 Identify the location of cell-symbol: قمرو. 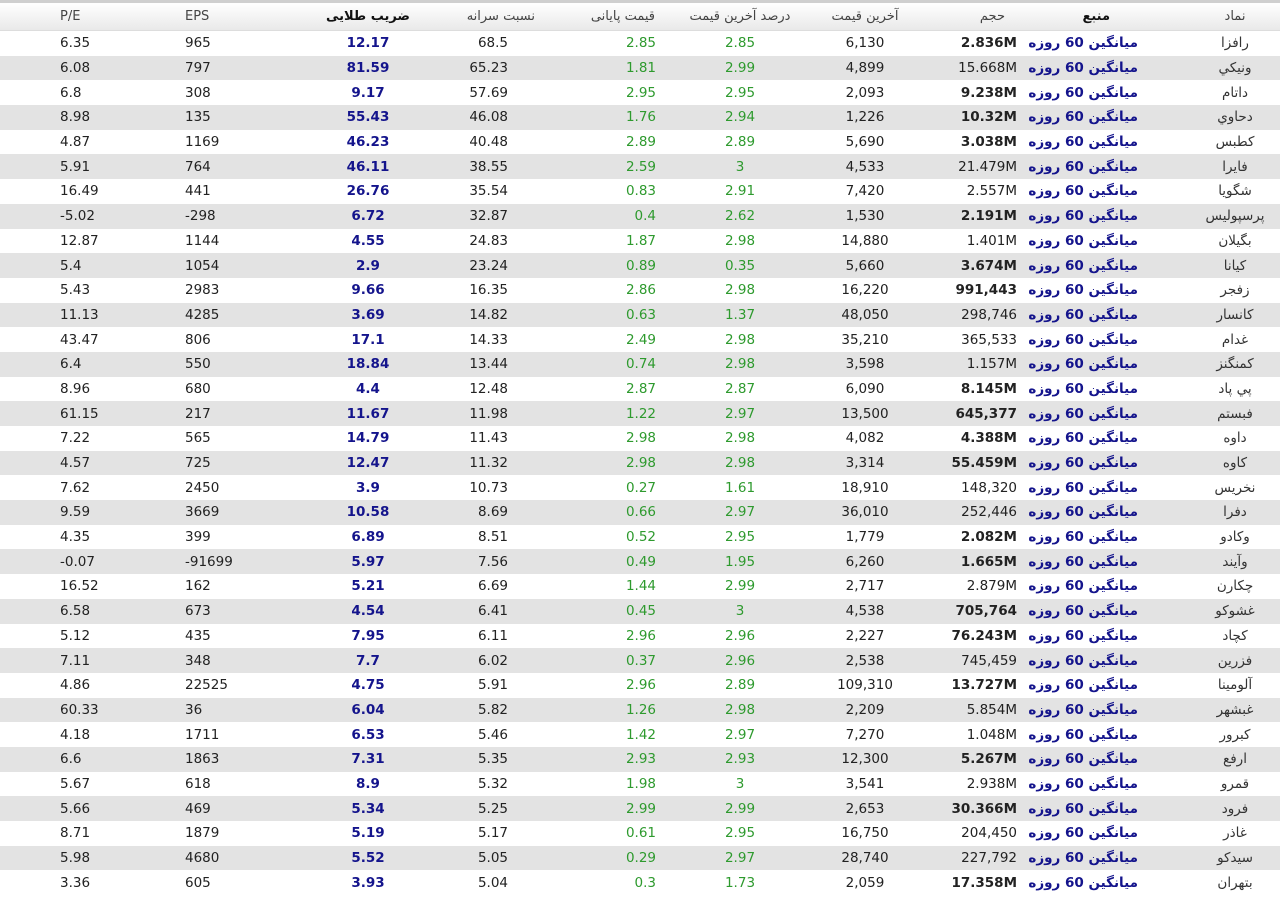
(1235, 783).